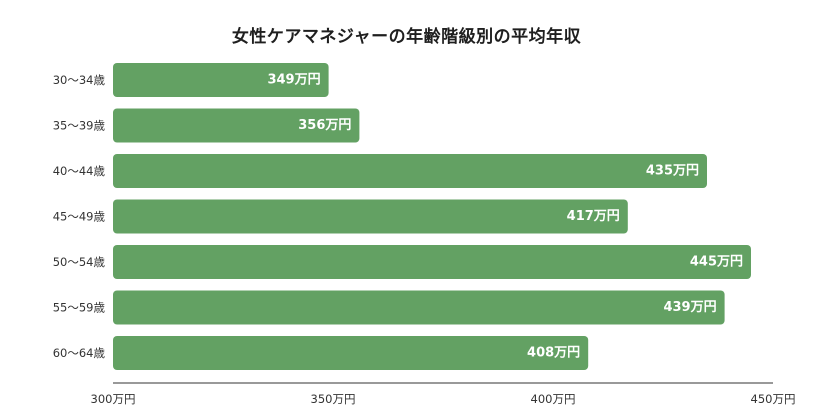  Describe the element at coordinates (443, 399) in the screenshot. I see `x-ticks-group: 300万円 350万円 400万円 450万円` at that location.